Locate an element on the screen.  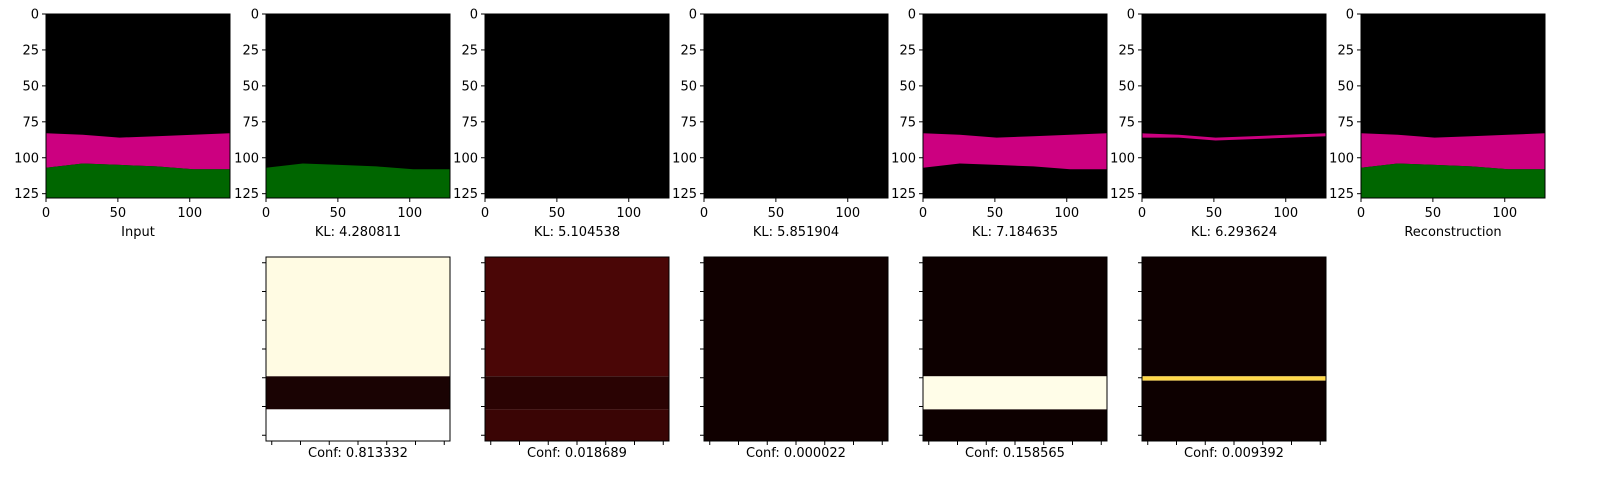
panel-caption: Input is located at coordinates (138, 232).